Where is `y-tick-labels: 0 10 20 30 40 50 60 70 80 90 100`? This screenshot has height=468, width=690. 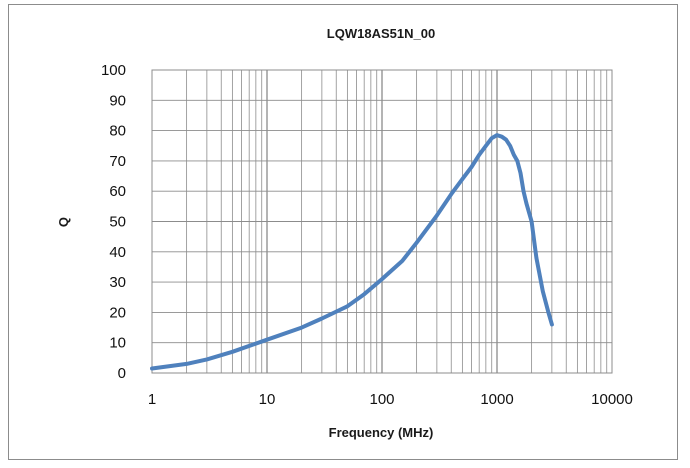
y-tick-labels: 0 10 20 30 40 50 60 70 80 90 100 is located at coordinates (113, 222).